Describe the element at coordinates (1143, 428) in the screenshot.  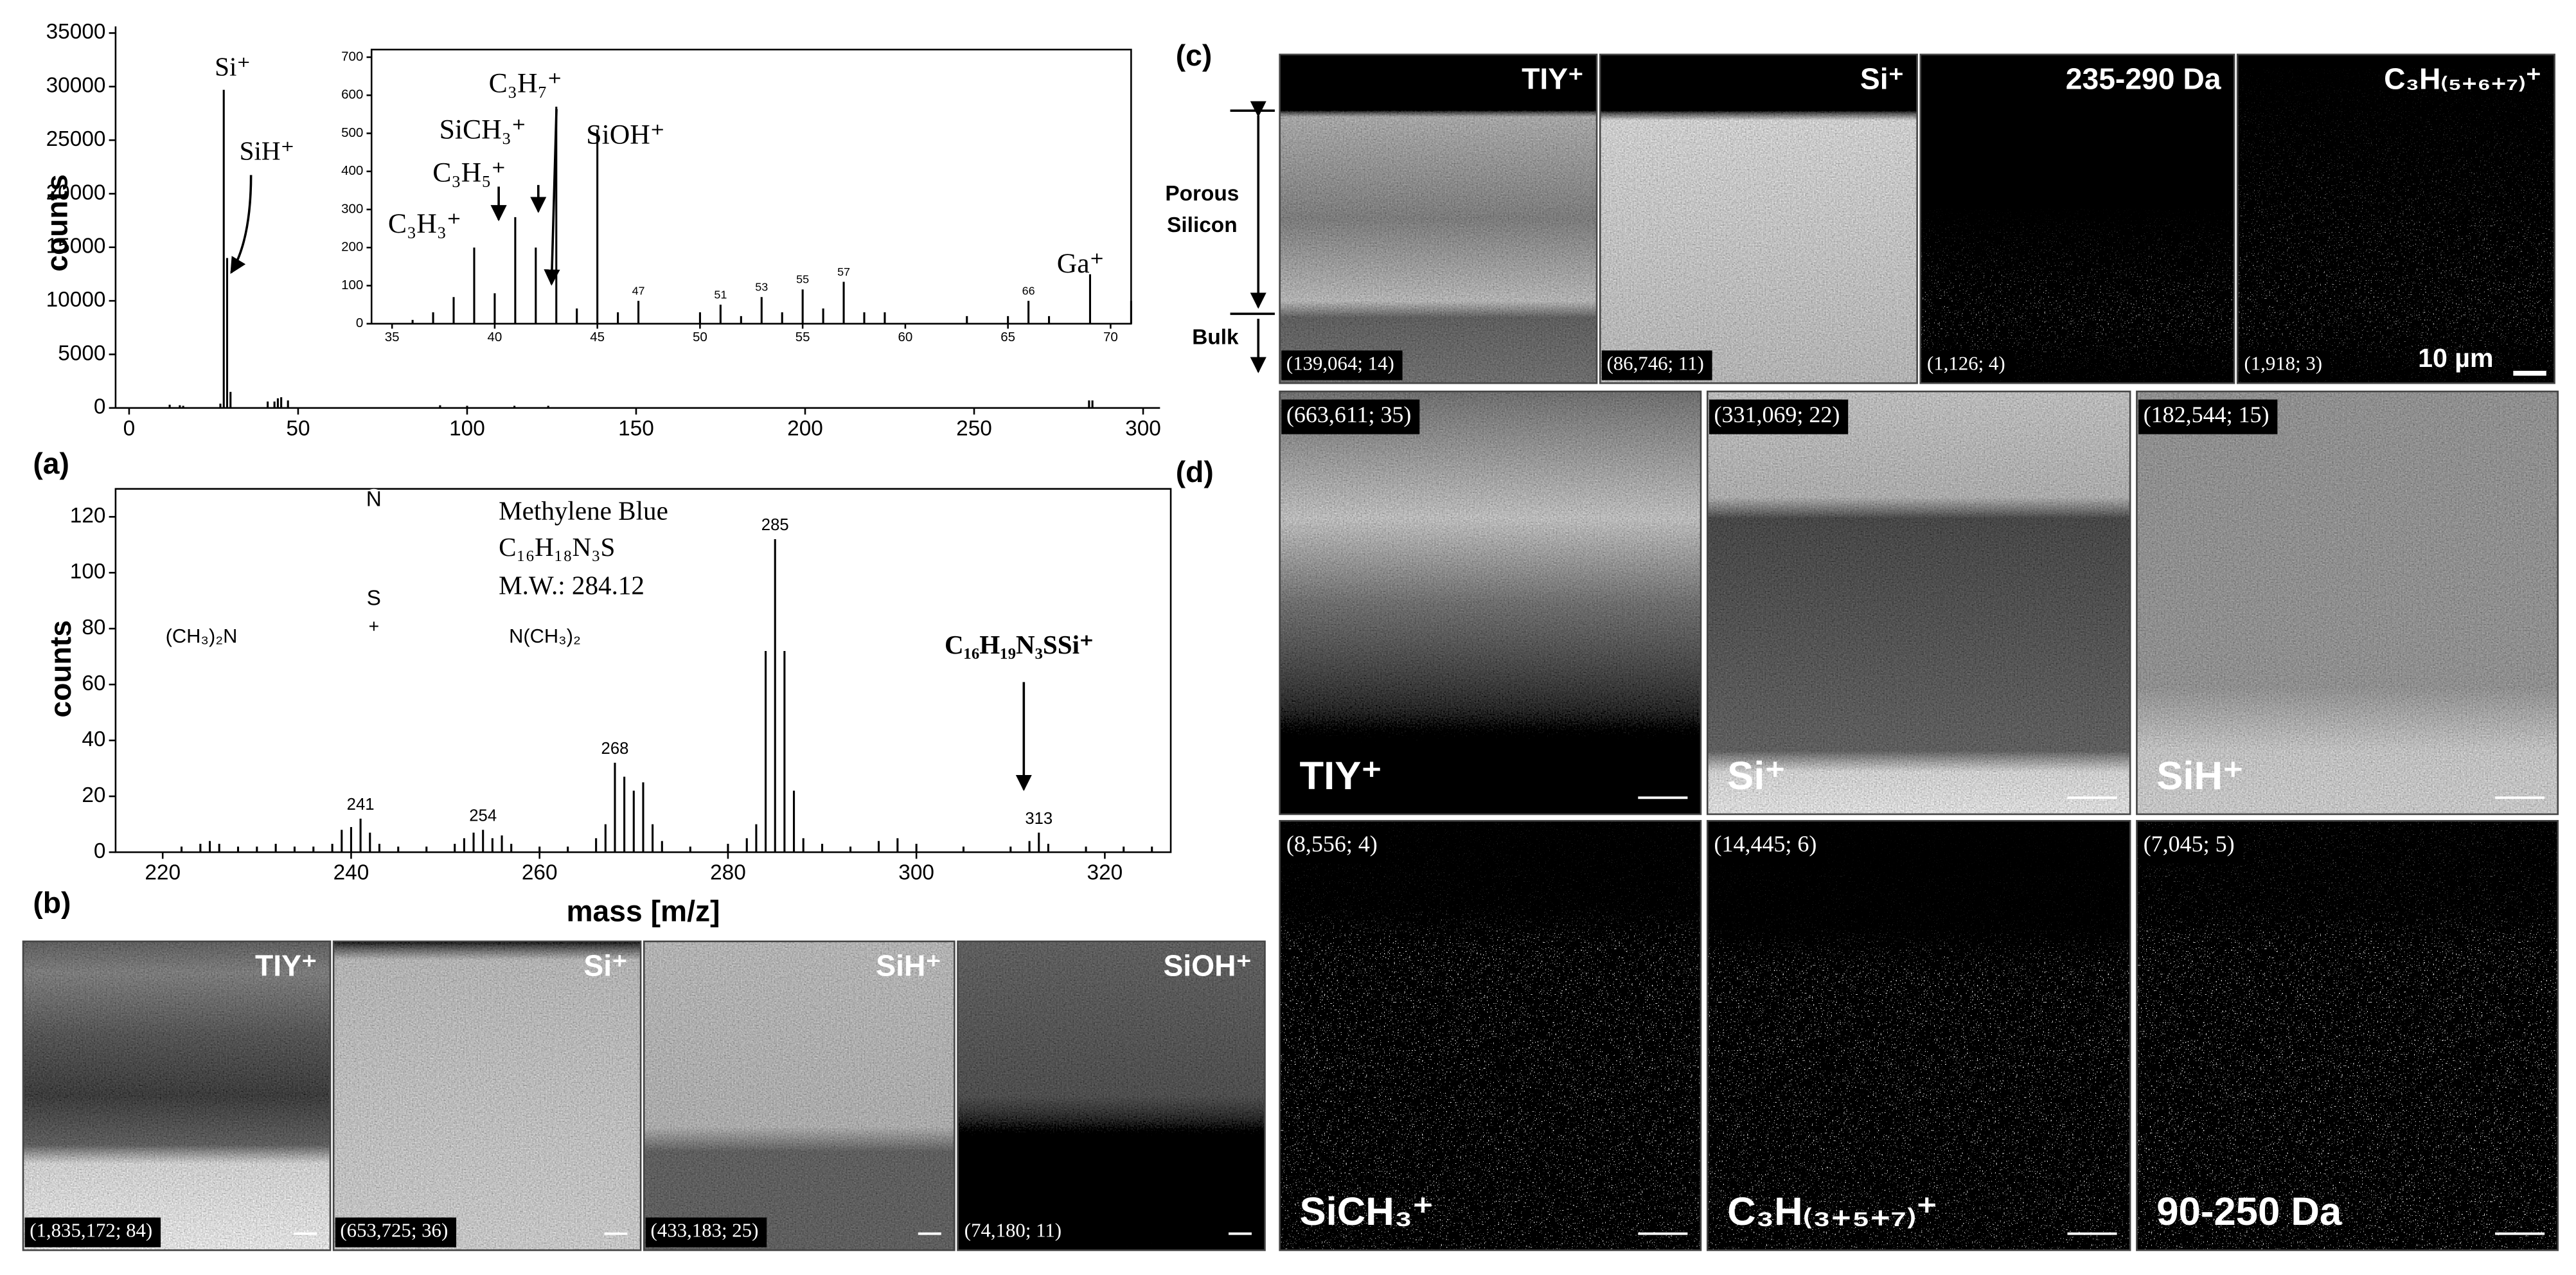
I see `x-tick-label: 300` at that location.